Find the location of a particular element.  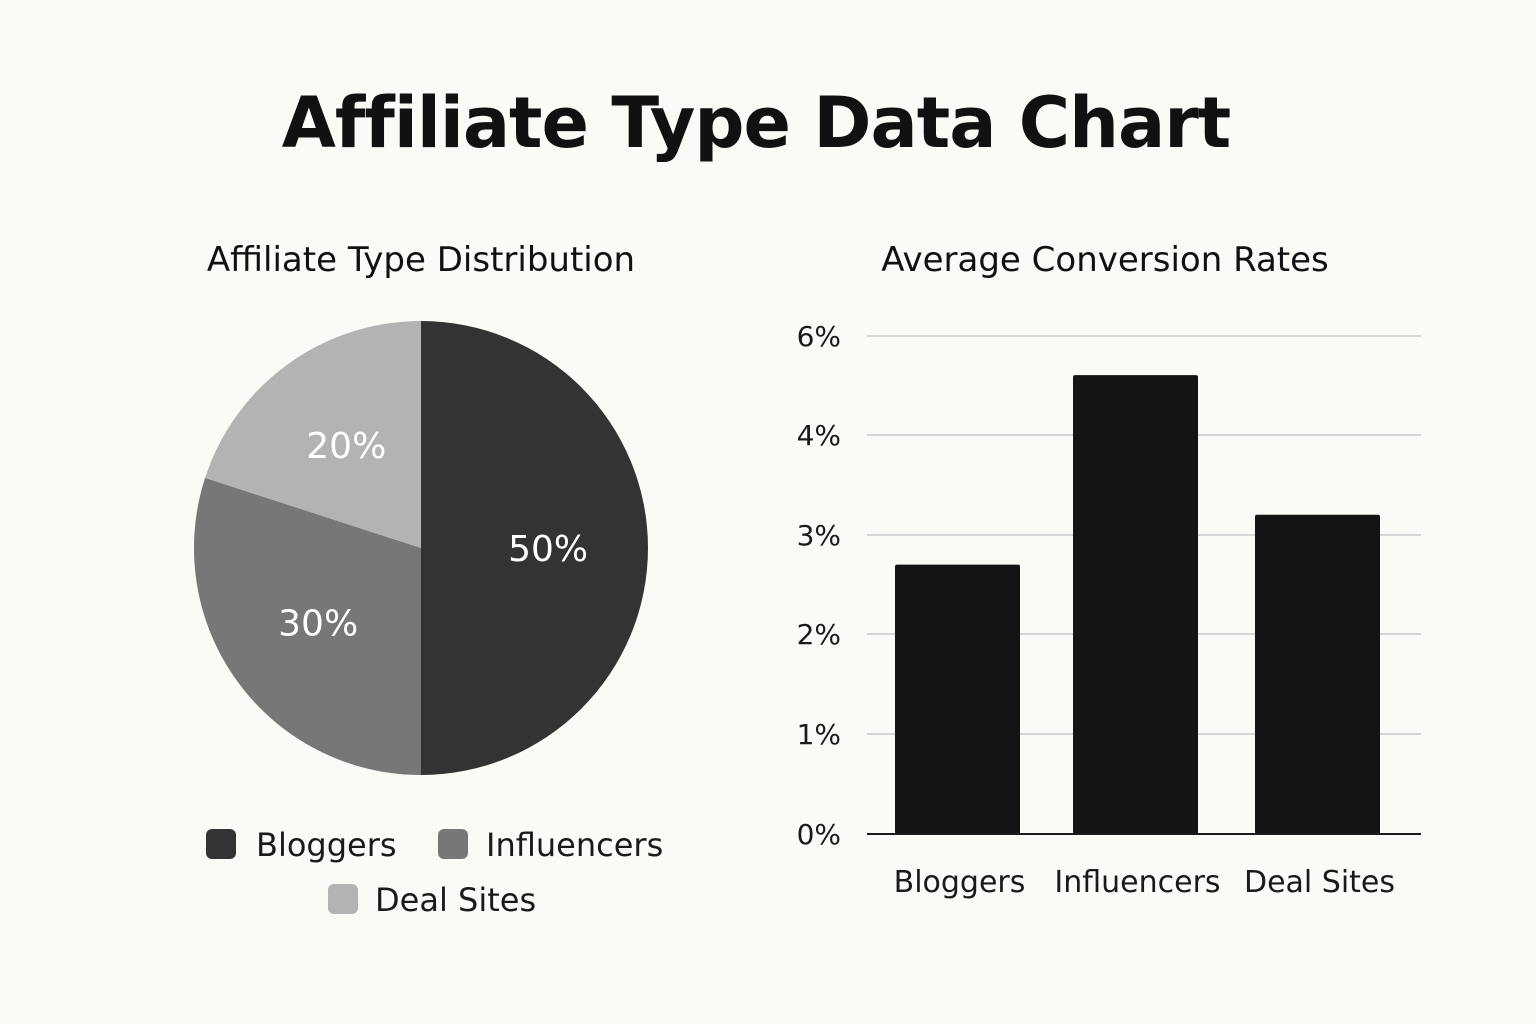

pie-slice-influencers is located at coordinates (307, 626).